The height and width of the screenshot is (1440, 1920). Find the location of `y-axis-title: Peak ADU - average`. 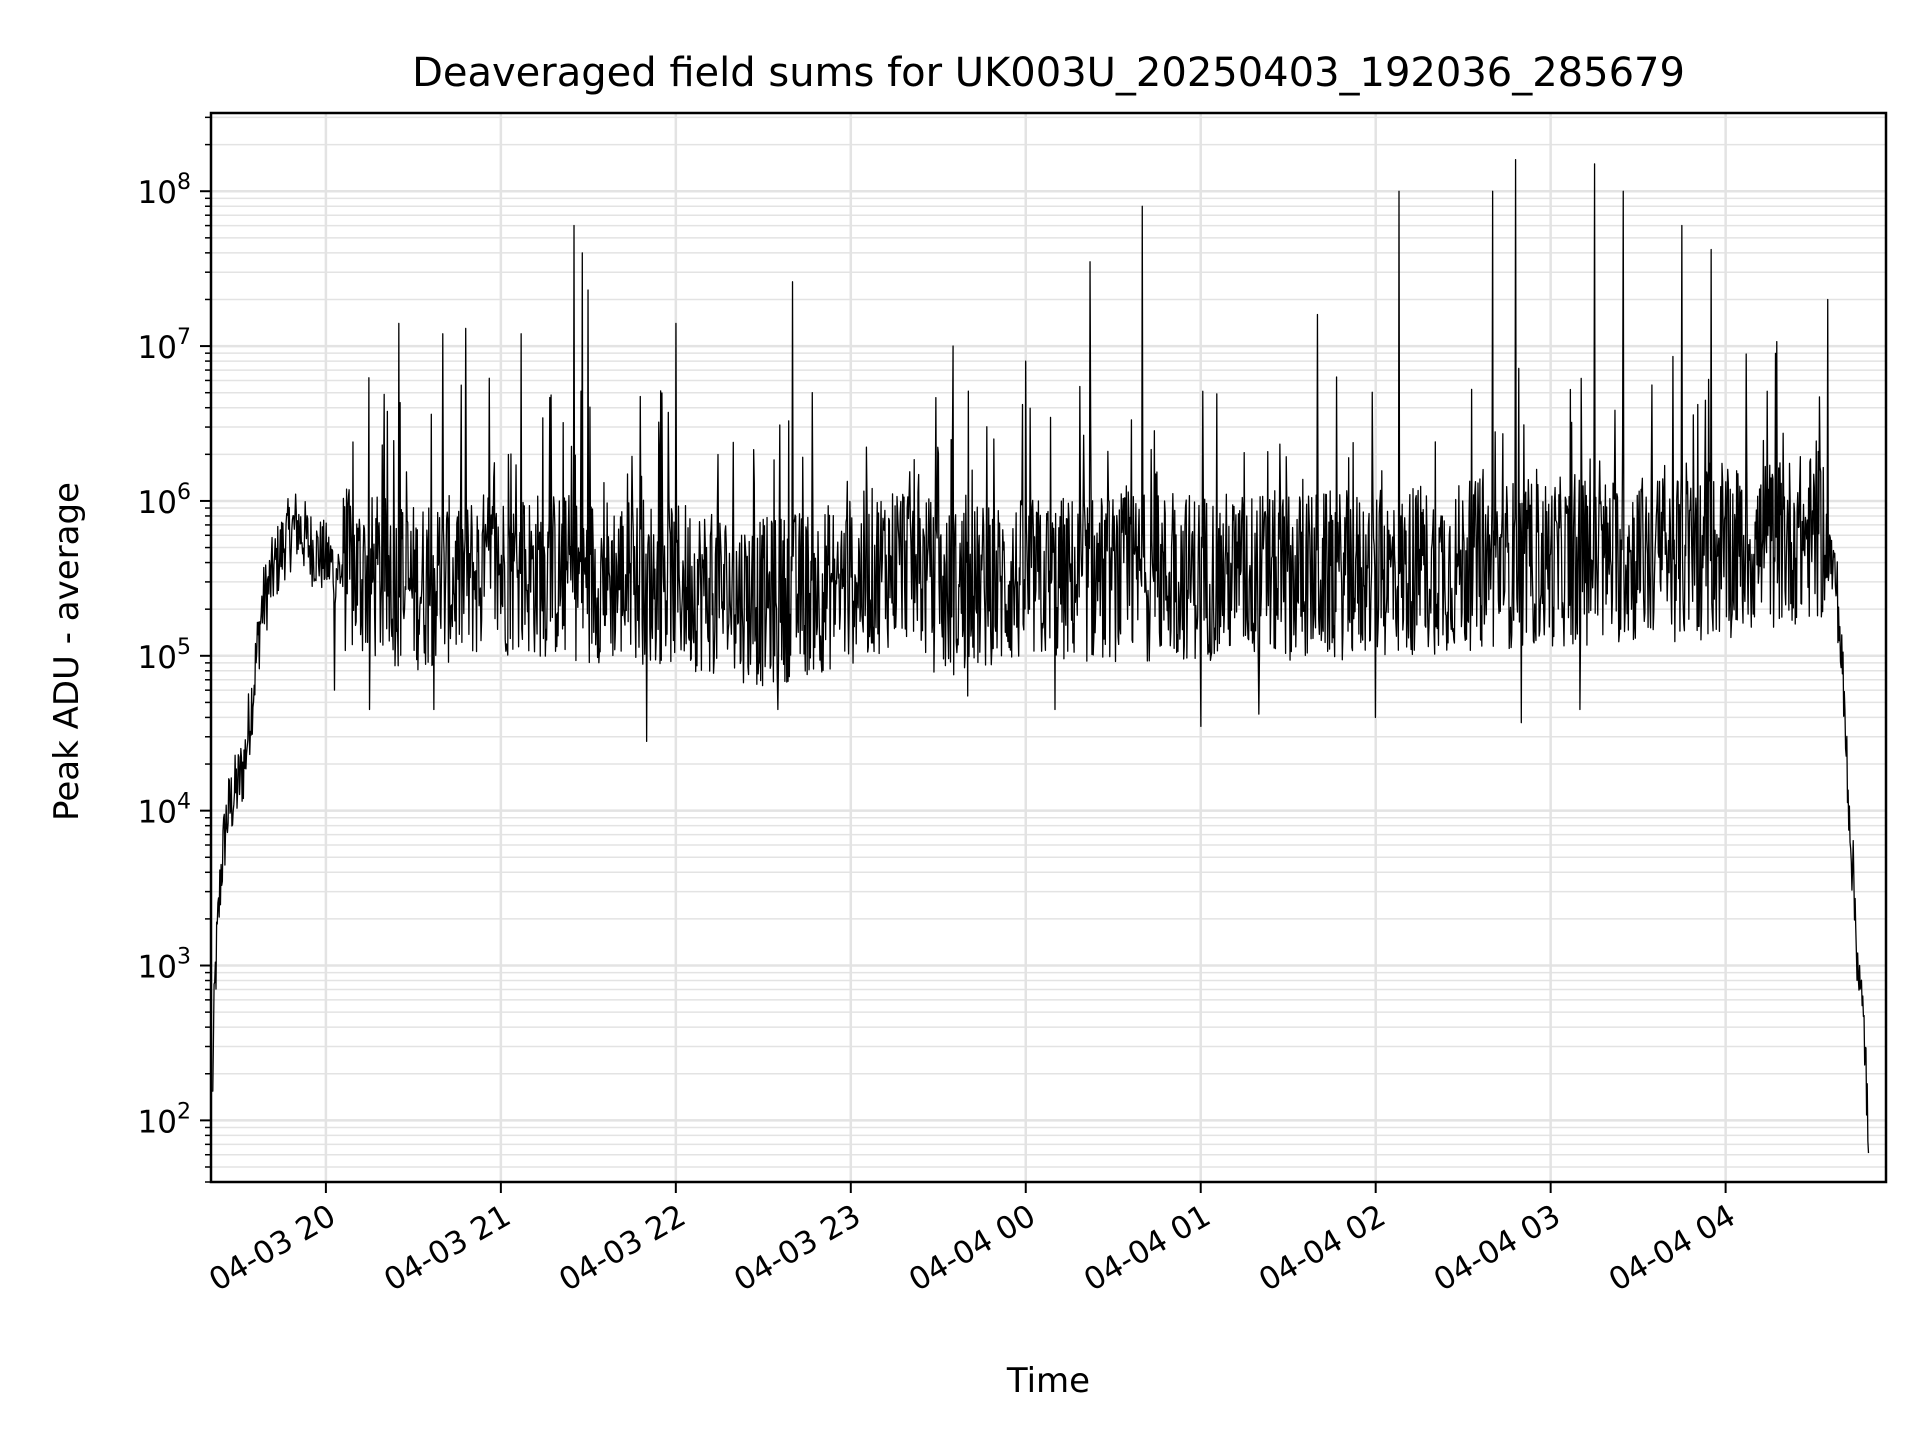

y-axis-title: Peak ADU - average is located at coordinates (67, 651).